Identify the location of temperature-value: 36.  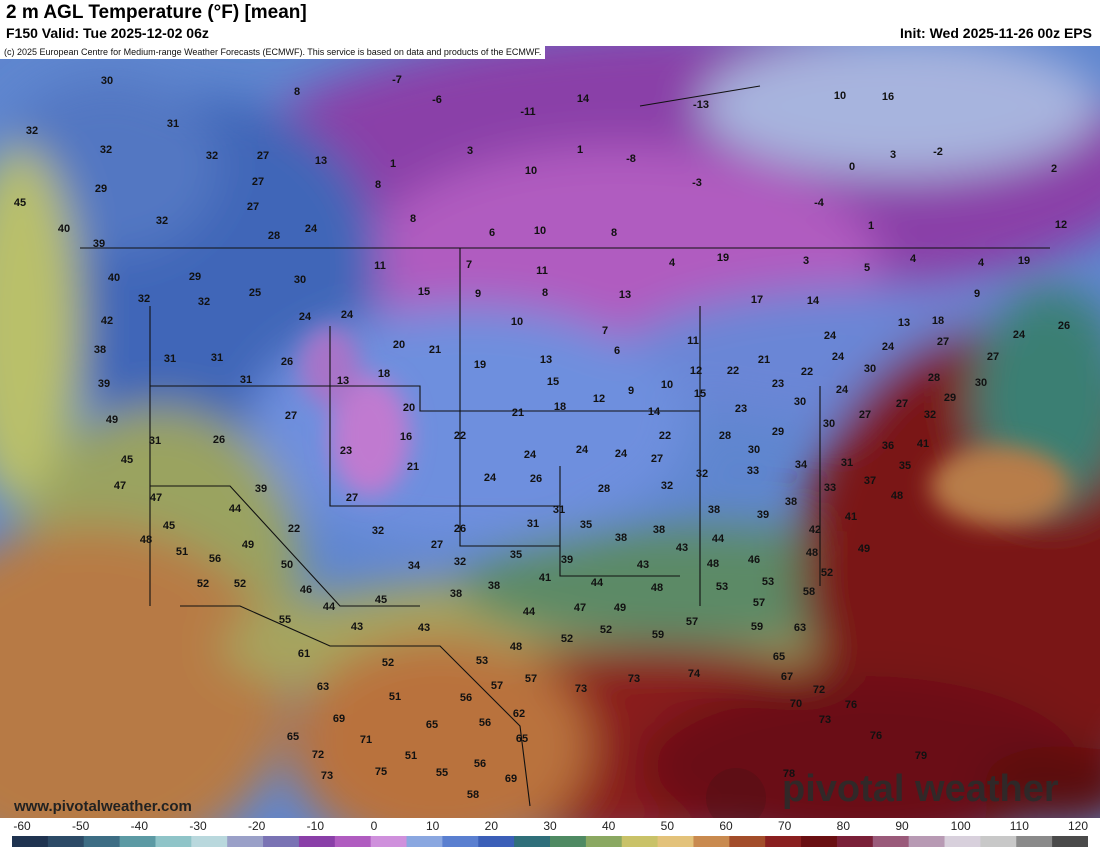
(888, 446).